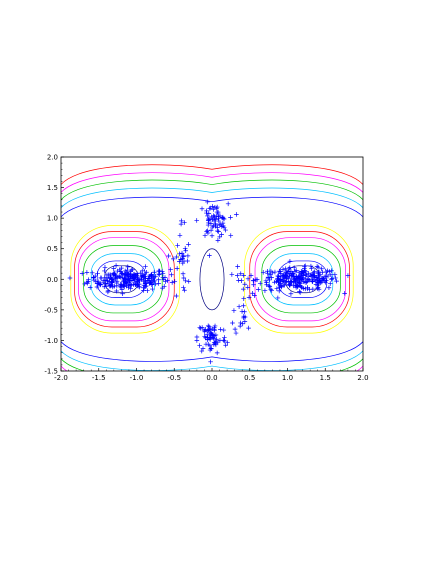  I want to click on y-tick-label: 1.0, so click(52, 219).